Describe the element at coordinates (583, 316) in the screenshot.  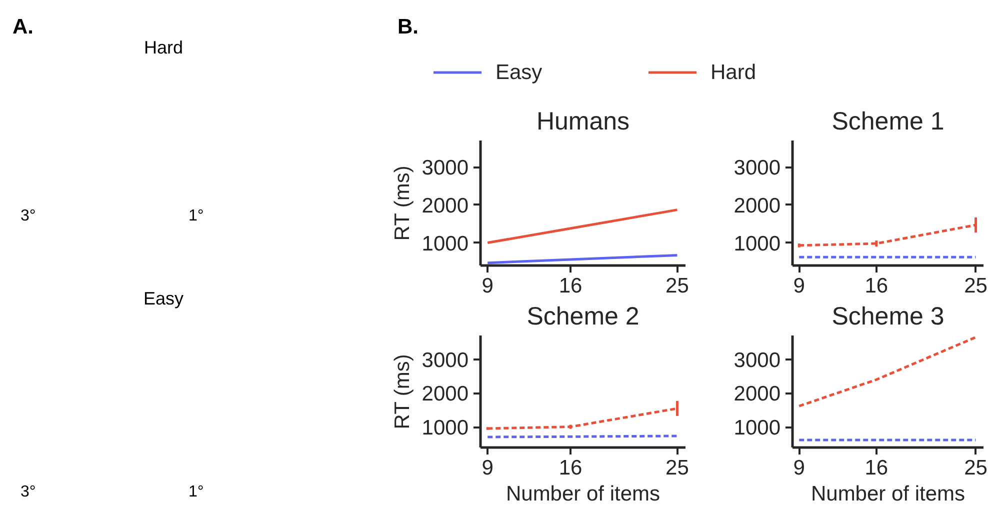
I see `chart-title: Scheme 2` at that location.